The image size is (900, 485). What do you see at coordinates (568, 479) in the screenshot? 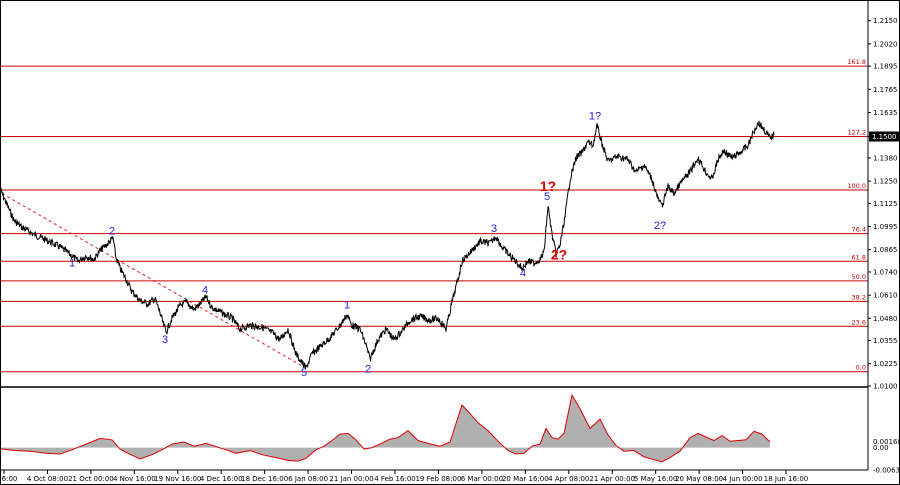
I see `time-tick-label: 4 Apr 08:00` at bounding box center [568, 479].